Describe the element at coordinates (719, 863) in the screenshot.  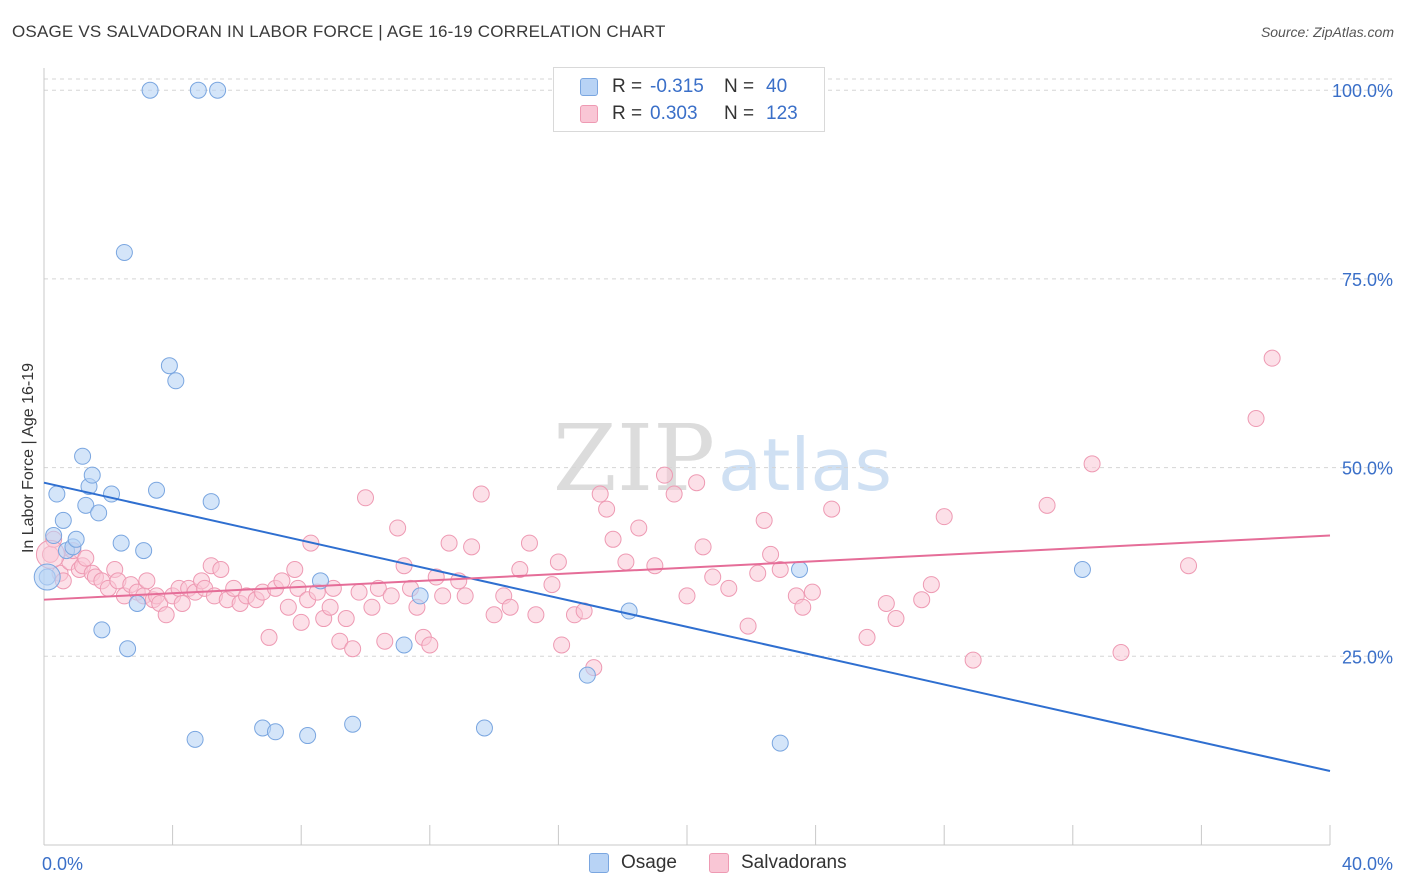
I see `salvadorans-swatch` at that location.